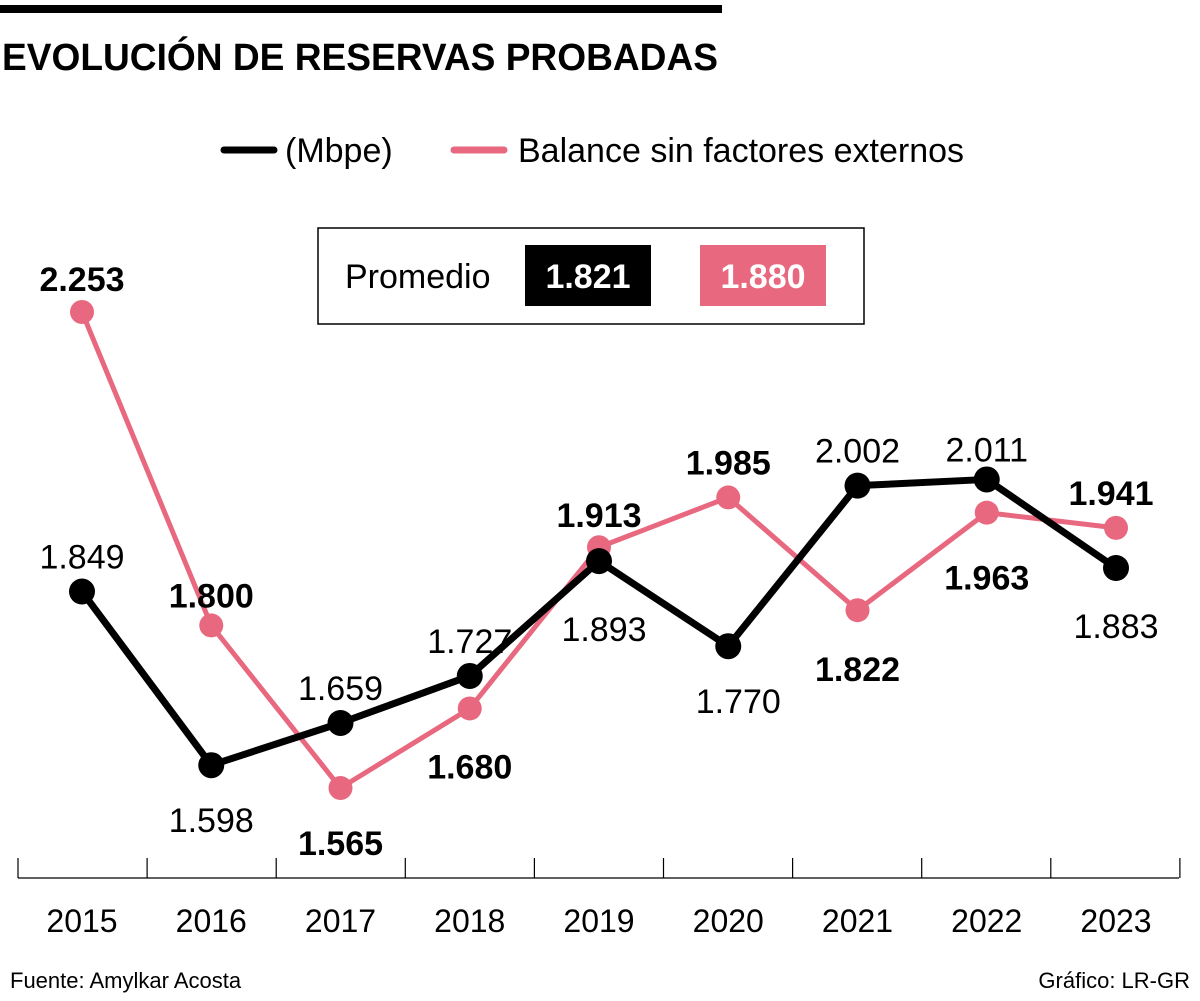  What do you see at coordinates (361, 9) in the screenshot?
I see `title-rule` at bounding box center [361, 9].